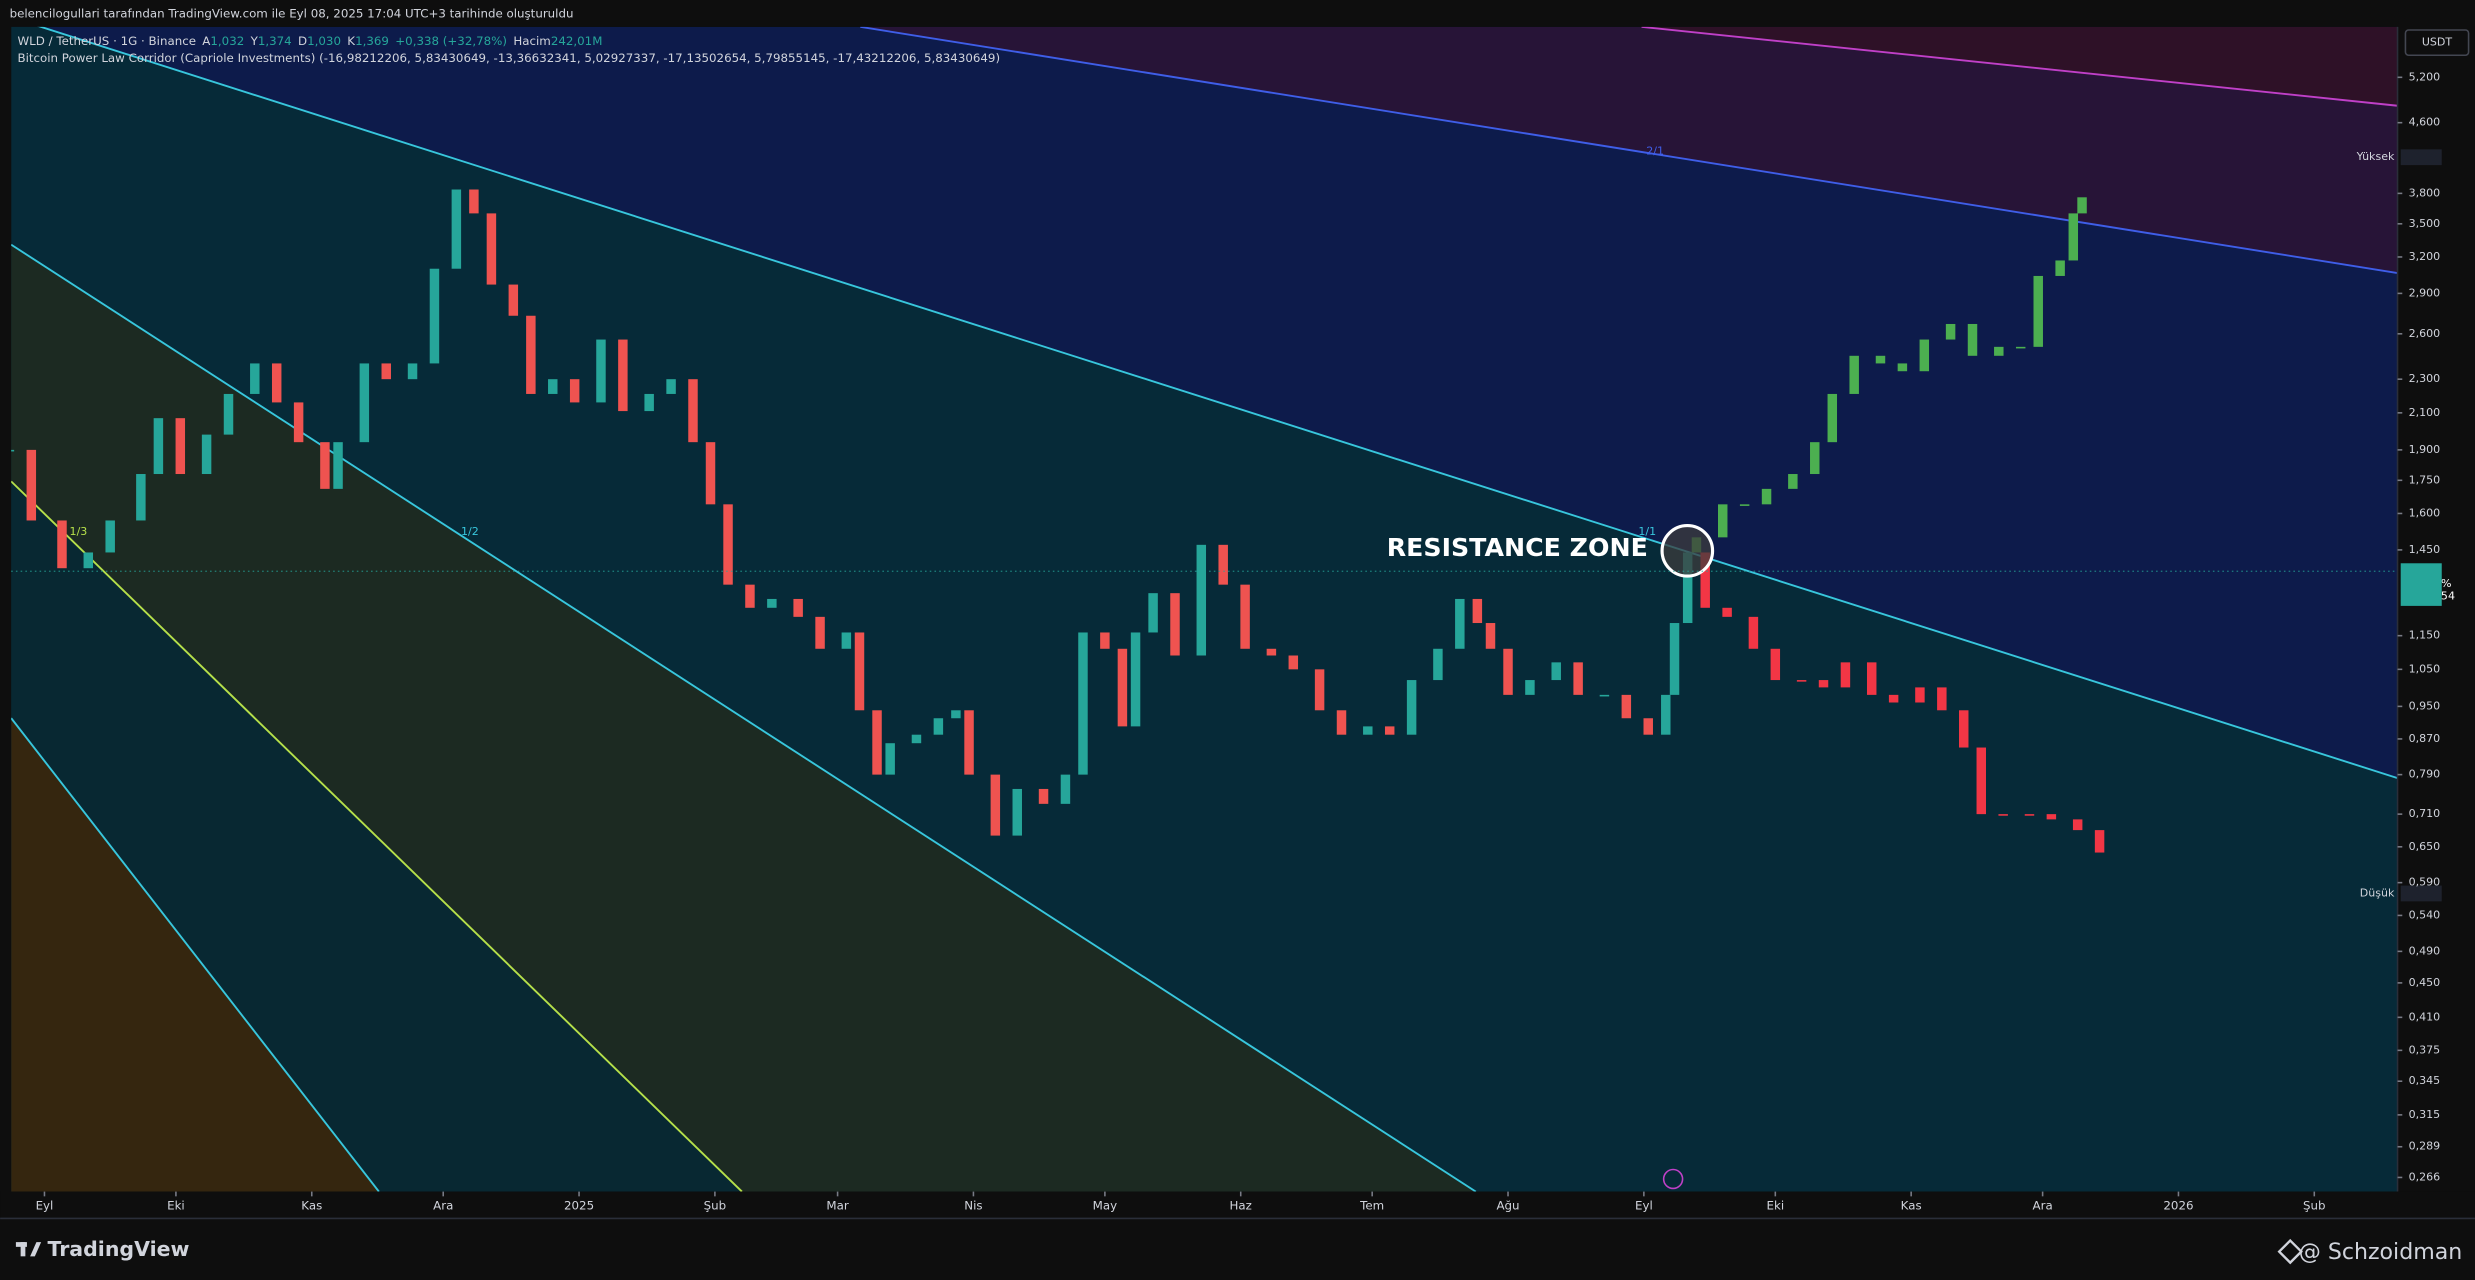 This screenshot has height=1280, width=2475. What do you see at coordinates (1647, 531) in the screenshot?
I see `band-label: 1/1` at bounding box center [1647, 531].